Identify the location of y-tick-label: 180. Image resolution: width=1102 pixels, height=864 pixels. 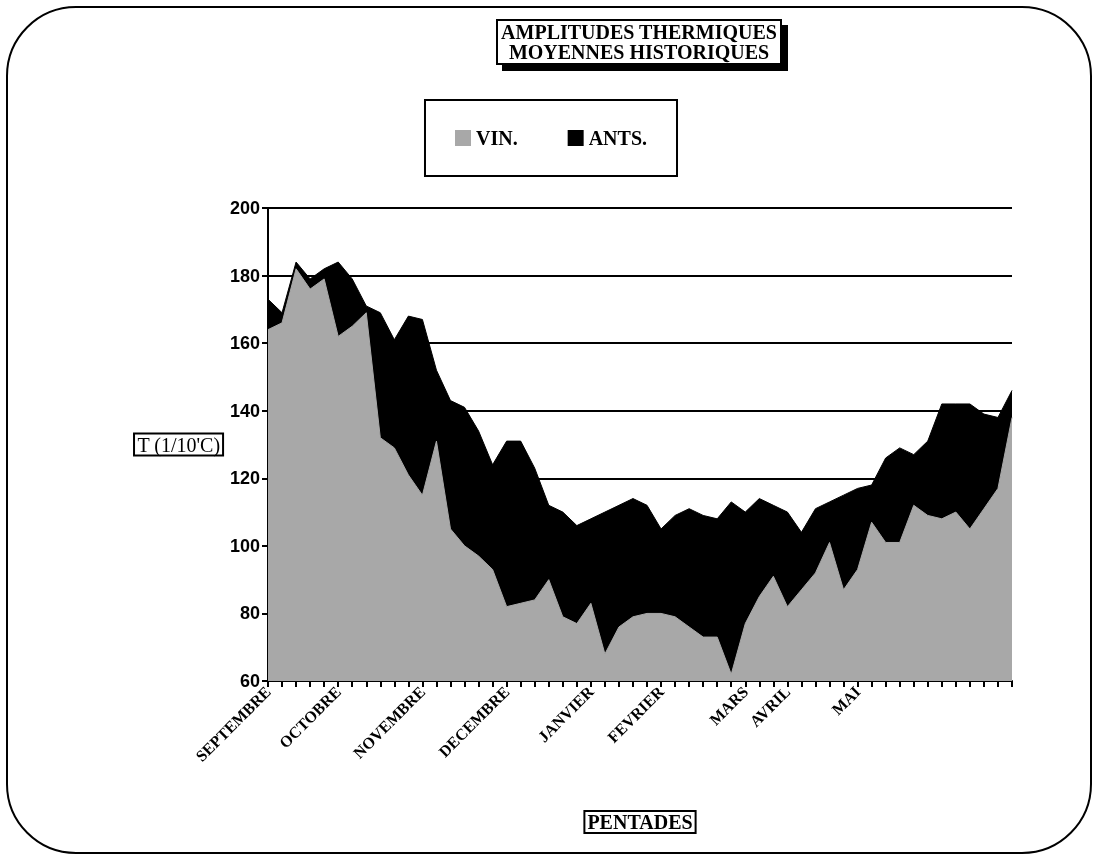
(244, 275).